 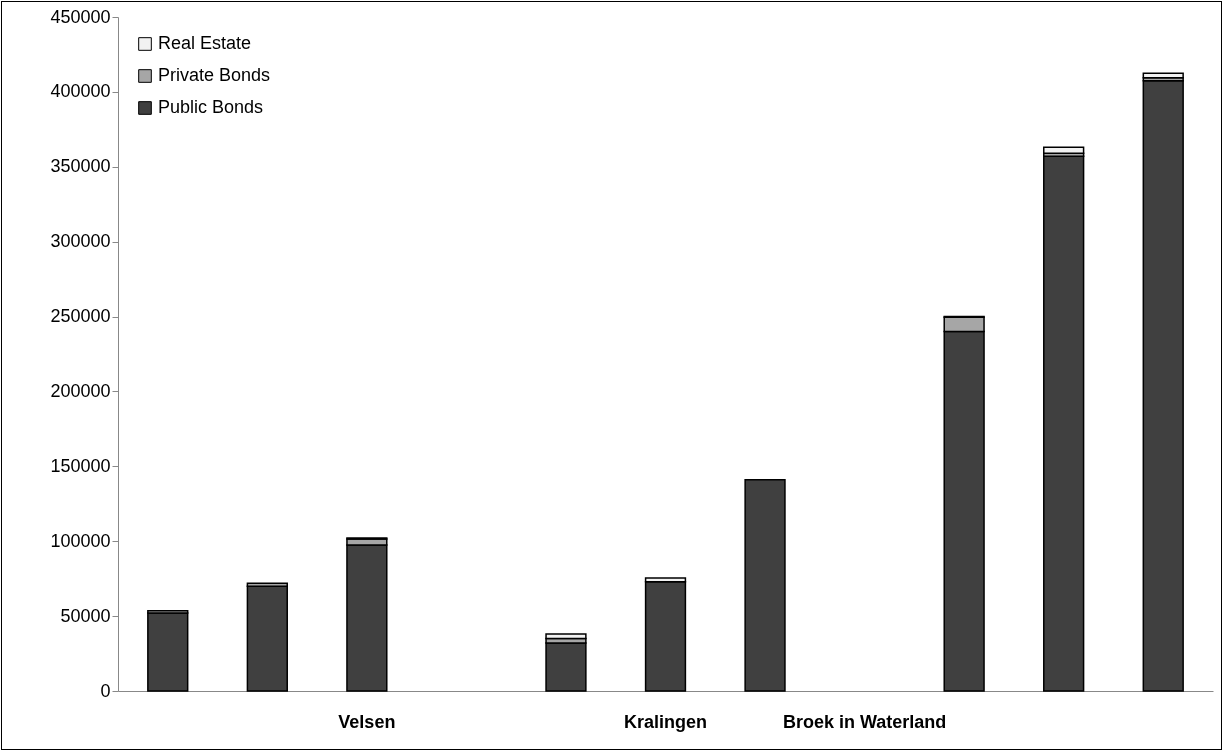 I want to click on y-tick-label: 50000, so click(x=85, y=615).